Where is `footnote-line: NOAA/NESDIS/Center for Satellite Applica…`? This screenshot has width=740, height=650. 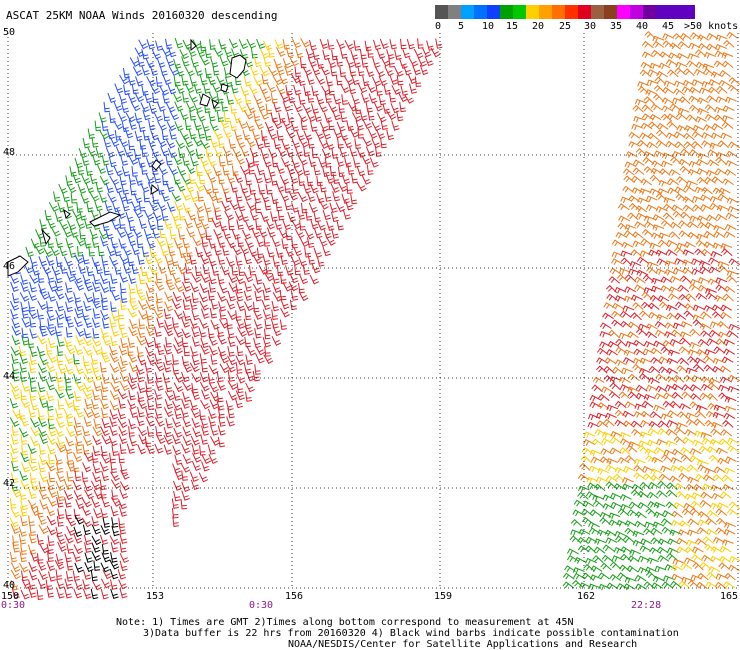
footnote-line: NOAA/NESDIS/Center for Satellite Applica… is located at coordinates (463, 644).